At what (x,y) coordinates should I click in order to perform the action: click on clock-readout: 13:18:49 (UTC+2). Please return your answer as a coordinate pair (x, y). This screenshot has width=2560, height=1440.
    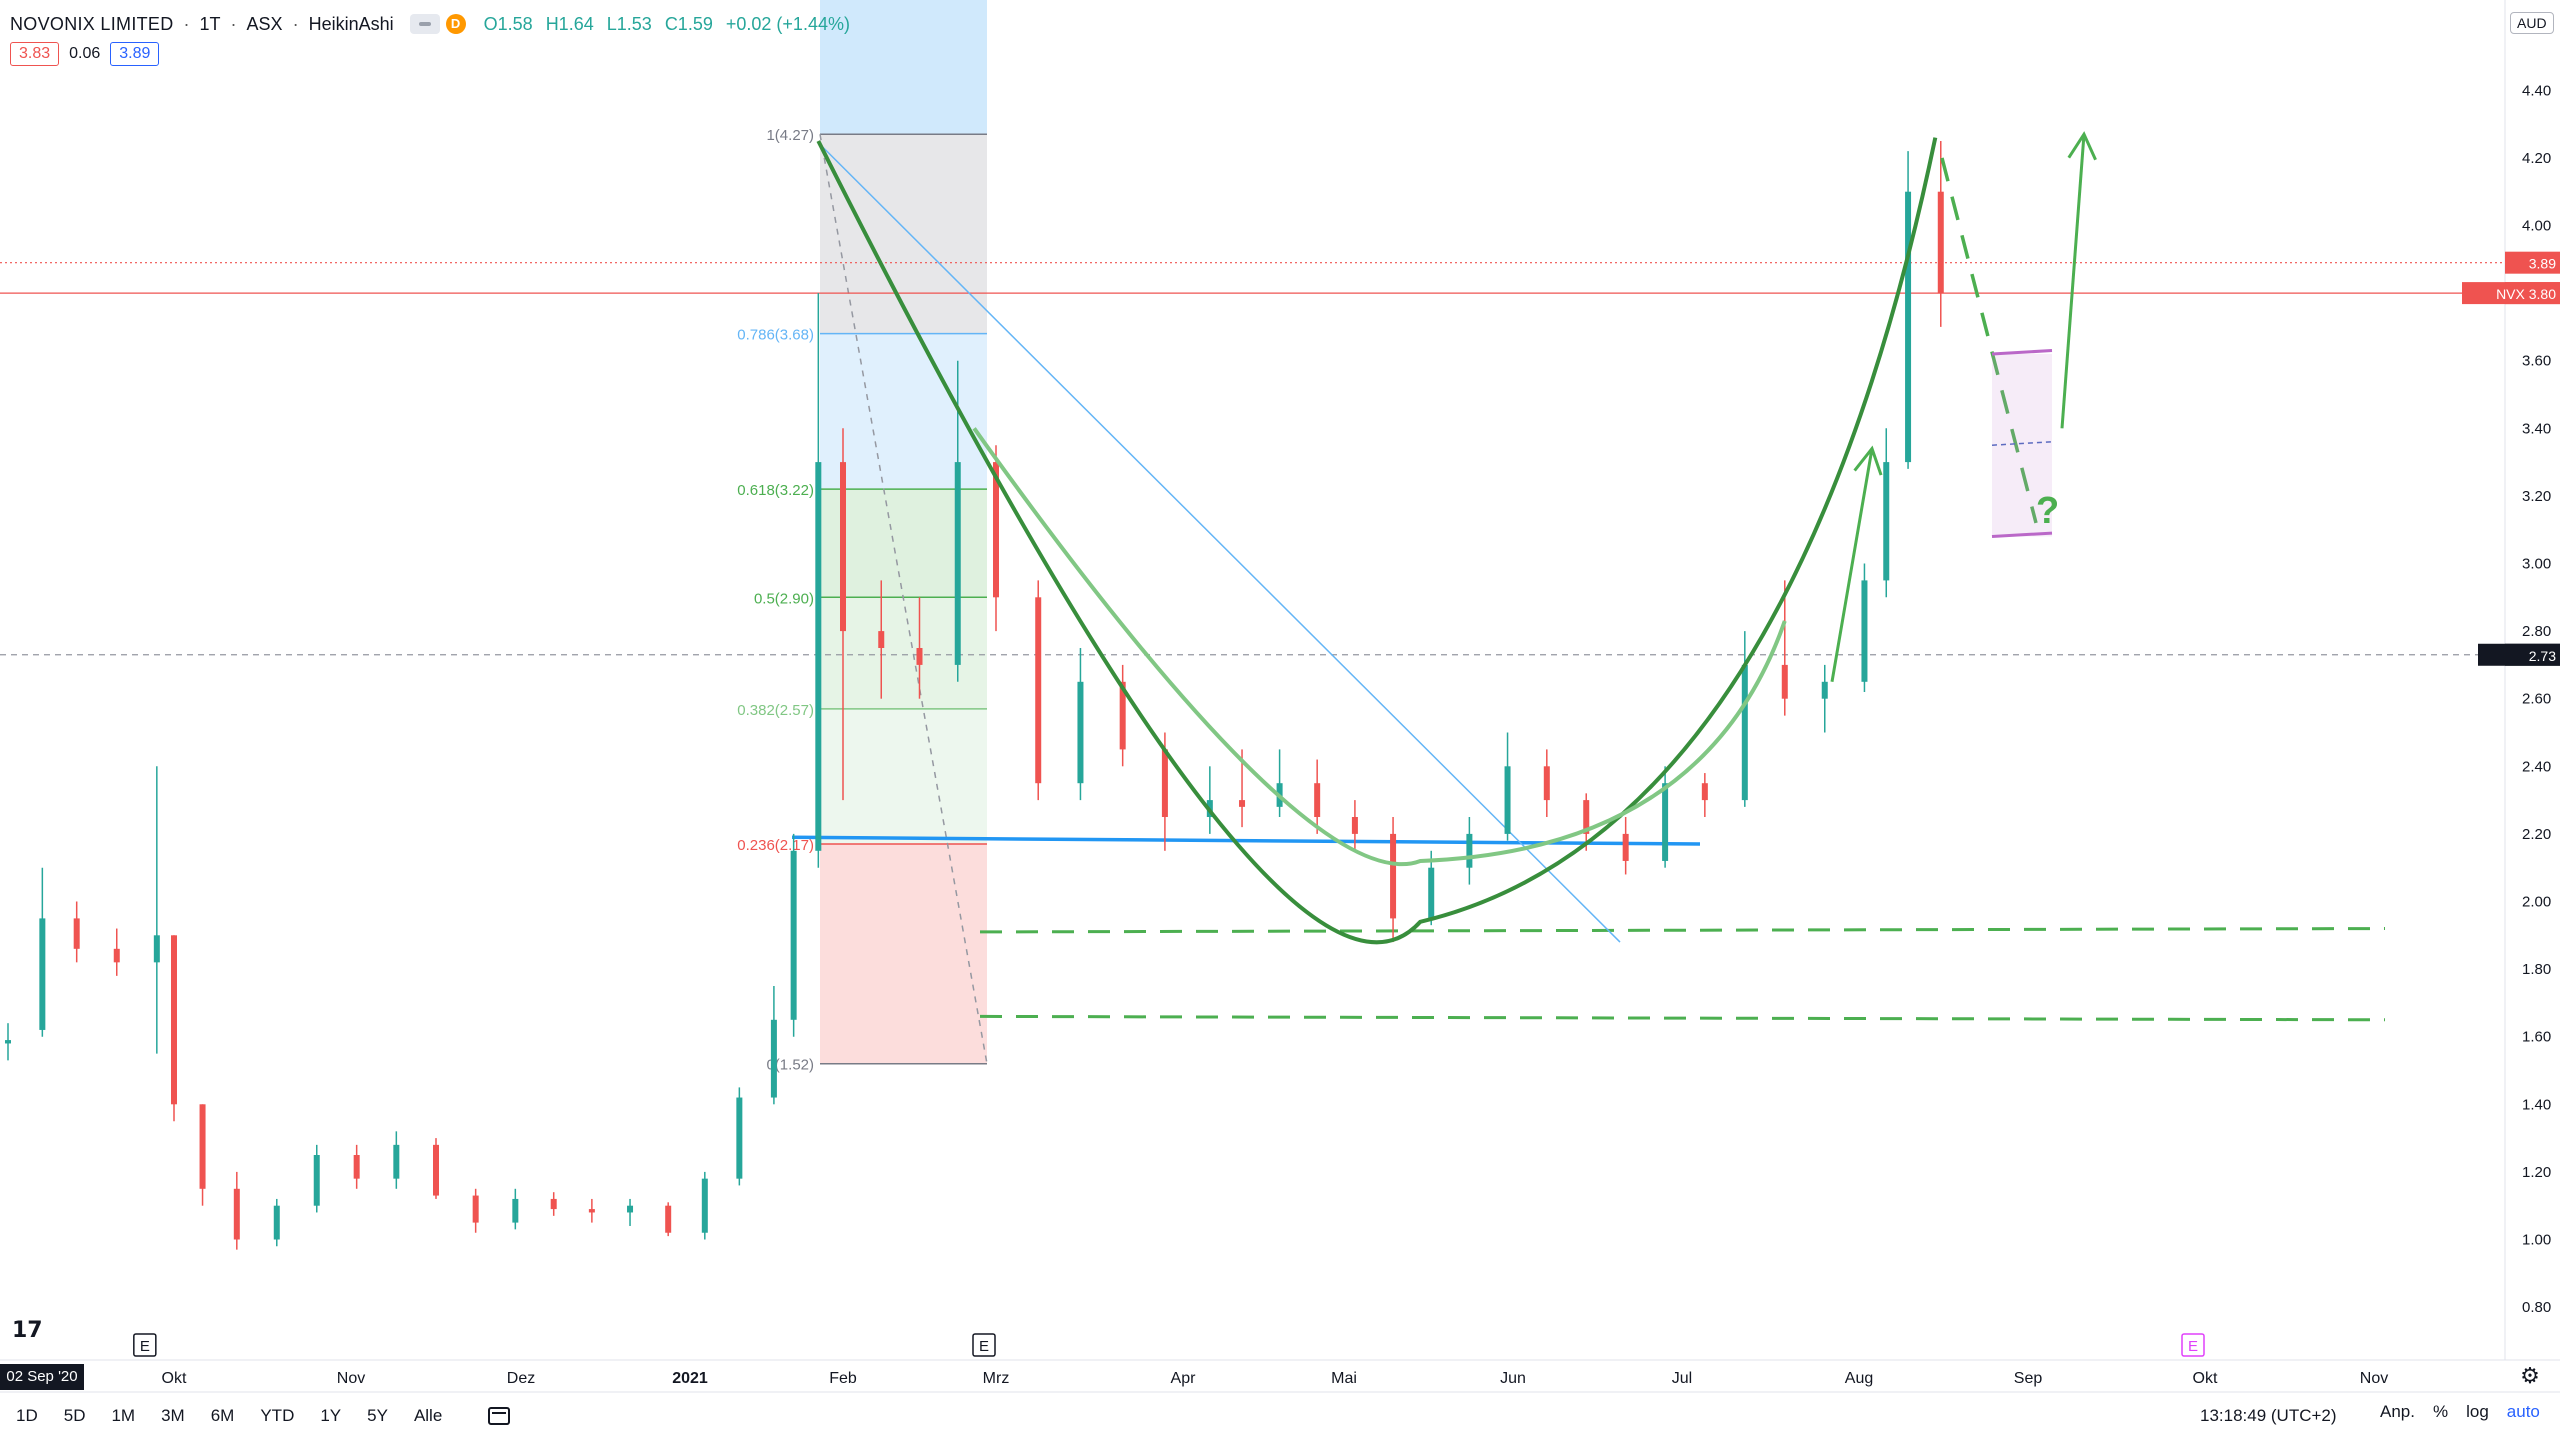
    Looking at the image, I should click on (2268, 1415).